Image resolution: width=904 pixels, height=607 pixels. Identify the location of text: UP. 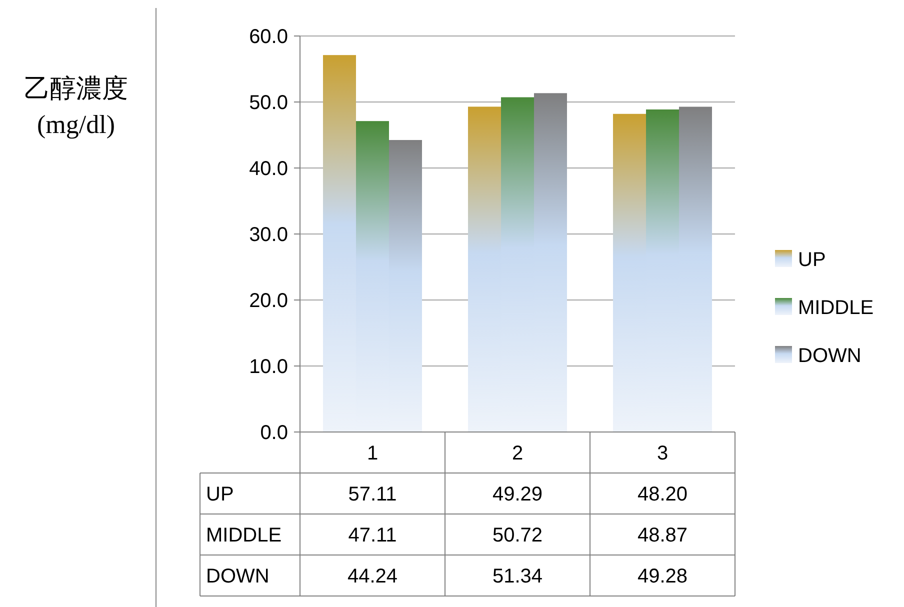
(220, 495).